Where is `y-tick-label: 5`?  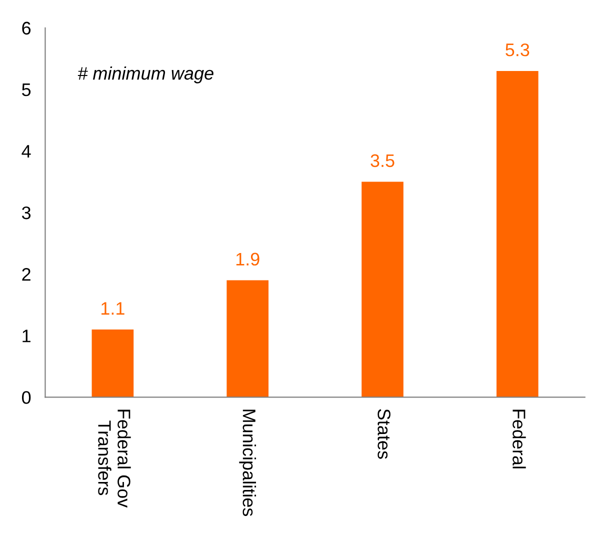 y-tick-label: 5 is located at coordinates (26, 90).